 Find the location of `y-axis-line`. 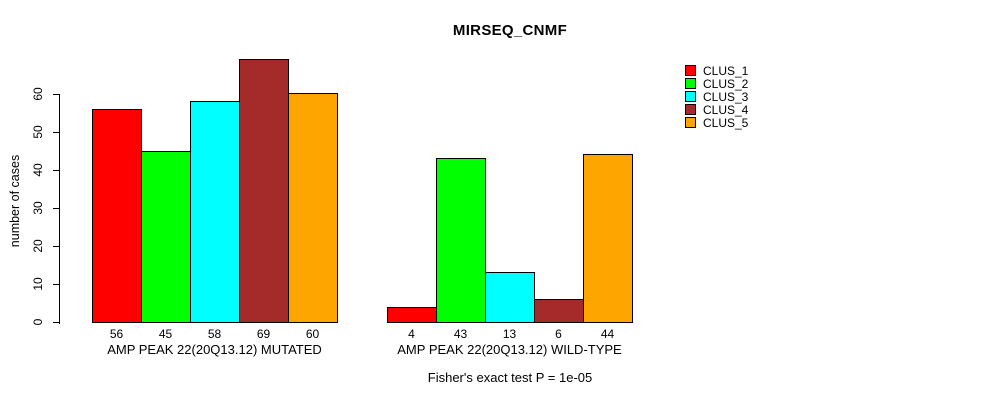

y-axis-line is located at coordinates (59, 209).